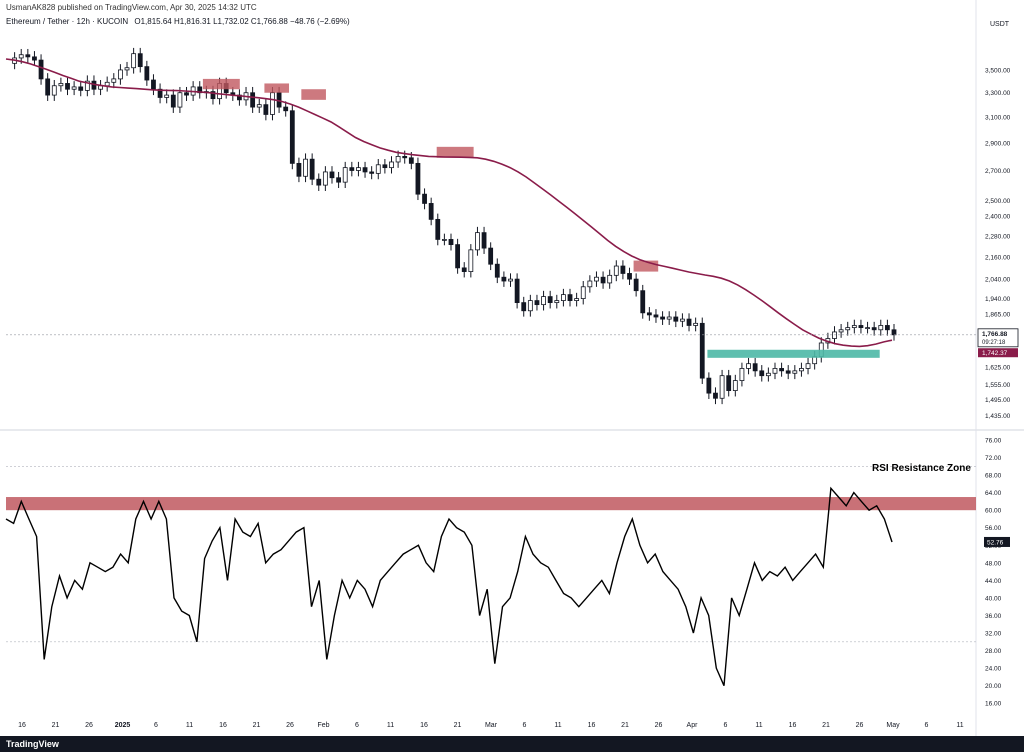  I want to click on rsi-axis-tick: 68.00, so click(993, 476).